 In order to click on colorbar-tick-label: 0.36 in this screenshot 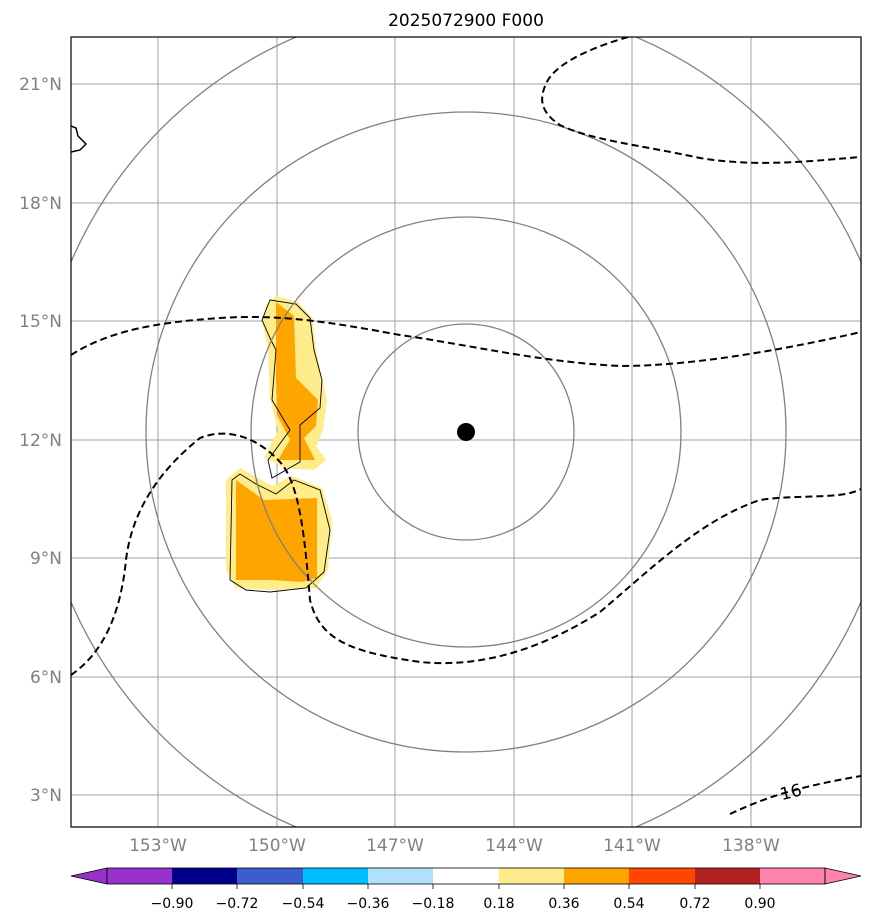, I will do `click(563, 904)`.